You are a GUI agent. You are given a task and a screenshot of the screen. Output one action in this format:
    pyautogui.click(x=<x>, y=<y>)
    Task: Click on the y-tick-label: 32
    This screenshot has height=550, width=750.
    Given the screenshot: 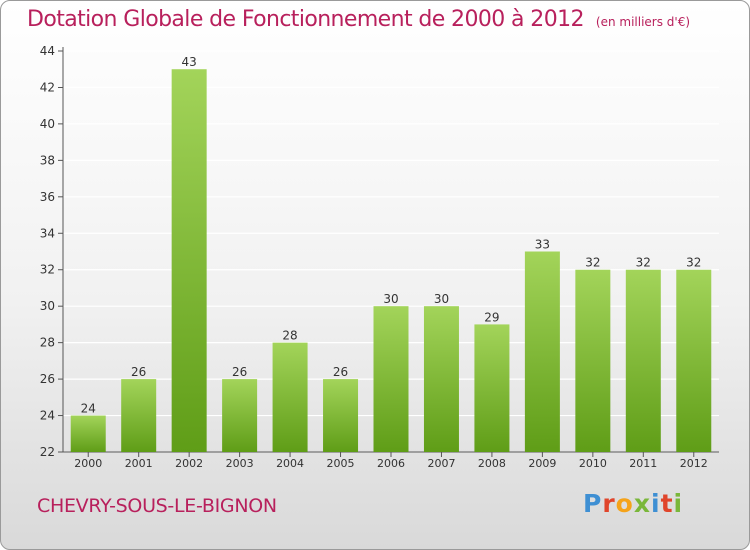 What is the action you would take?
    pyautogui.click(x=47, y=270)
    